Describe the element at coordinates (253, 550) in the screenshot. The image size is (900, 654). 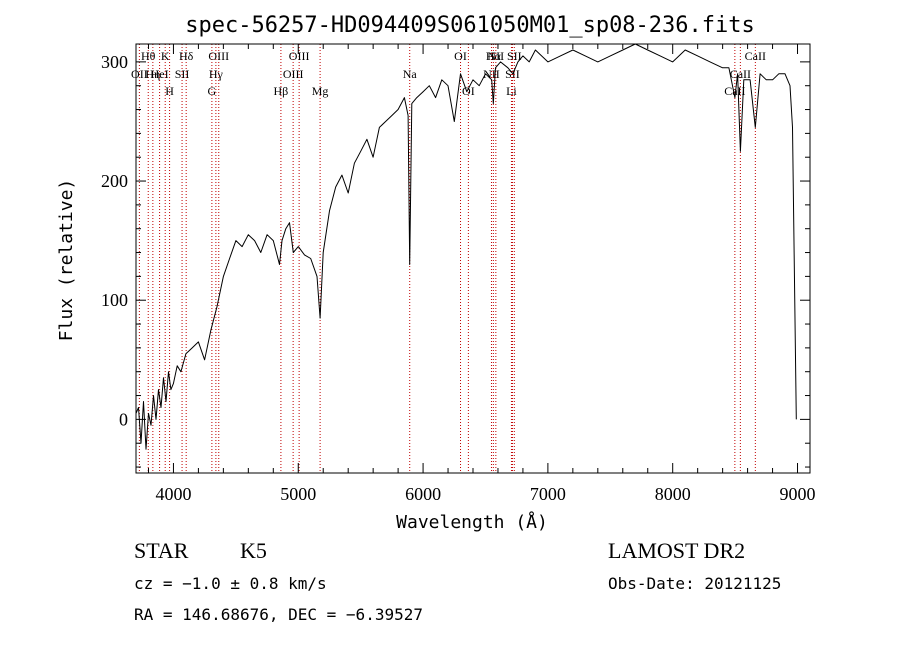
I see `spectral-subclass: K5` at that location.